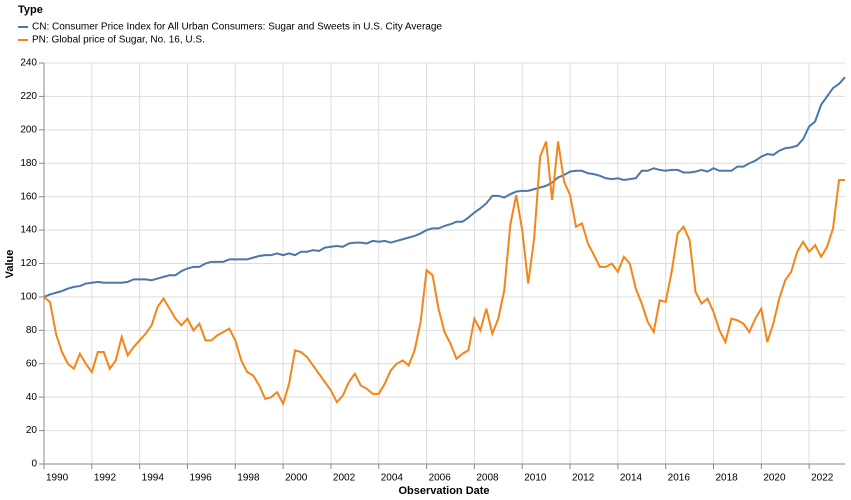 This screenshot has height=500, width=851. I want to click on x-tick-label: 1994, so click(153, 478).